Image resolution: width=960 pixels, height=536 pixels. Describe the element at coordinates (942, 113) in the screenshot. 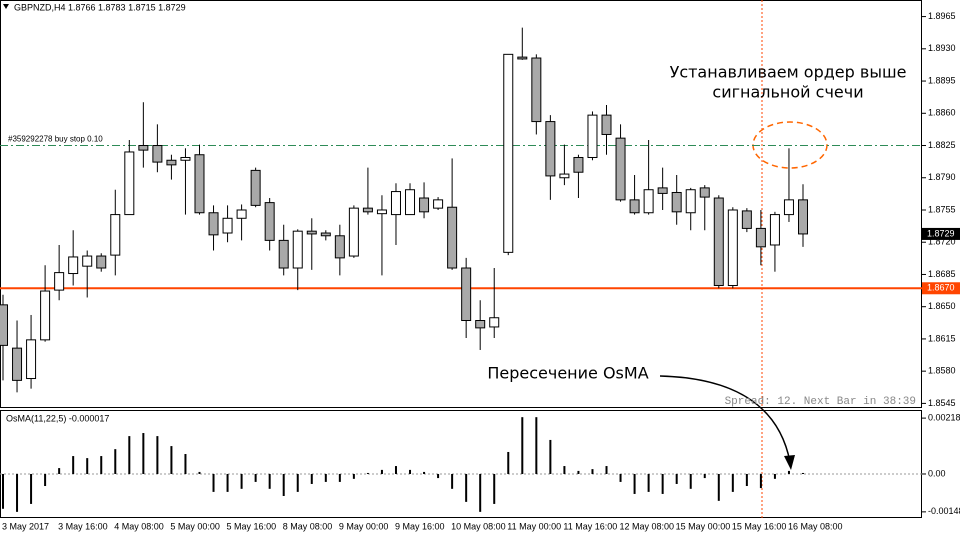

I see `y-tick-label: 1.8860` at that location.